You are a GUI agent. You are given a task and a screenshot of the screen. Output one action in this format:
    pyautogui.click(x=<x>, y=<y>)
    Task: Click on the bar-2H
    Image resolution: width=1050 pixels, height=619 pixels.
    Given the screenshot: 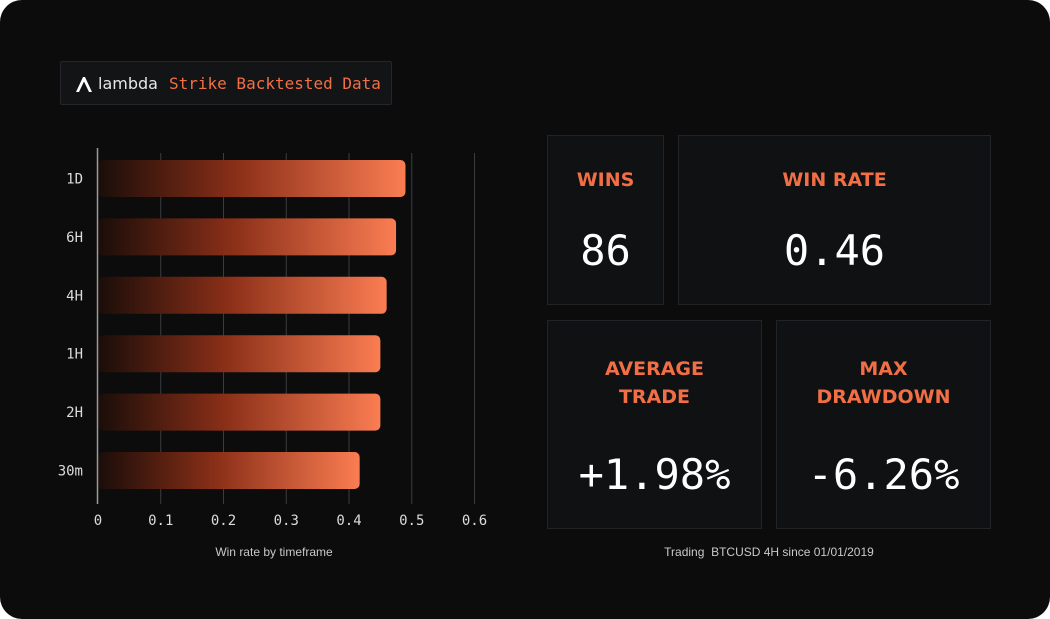 What is the action you would take?
    pyautogui.click(x=239, y=412)
    